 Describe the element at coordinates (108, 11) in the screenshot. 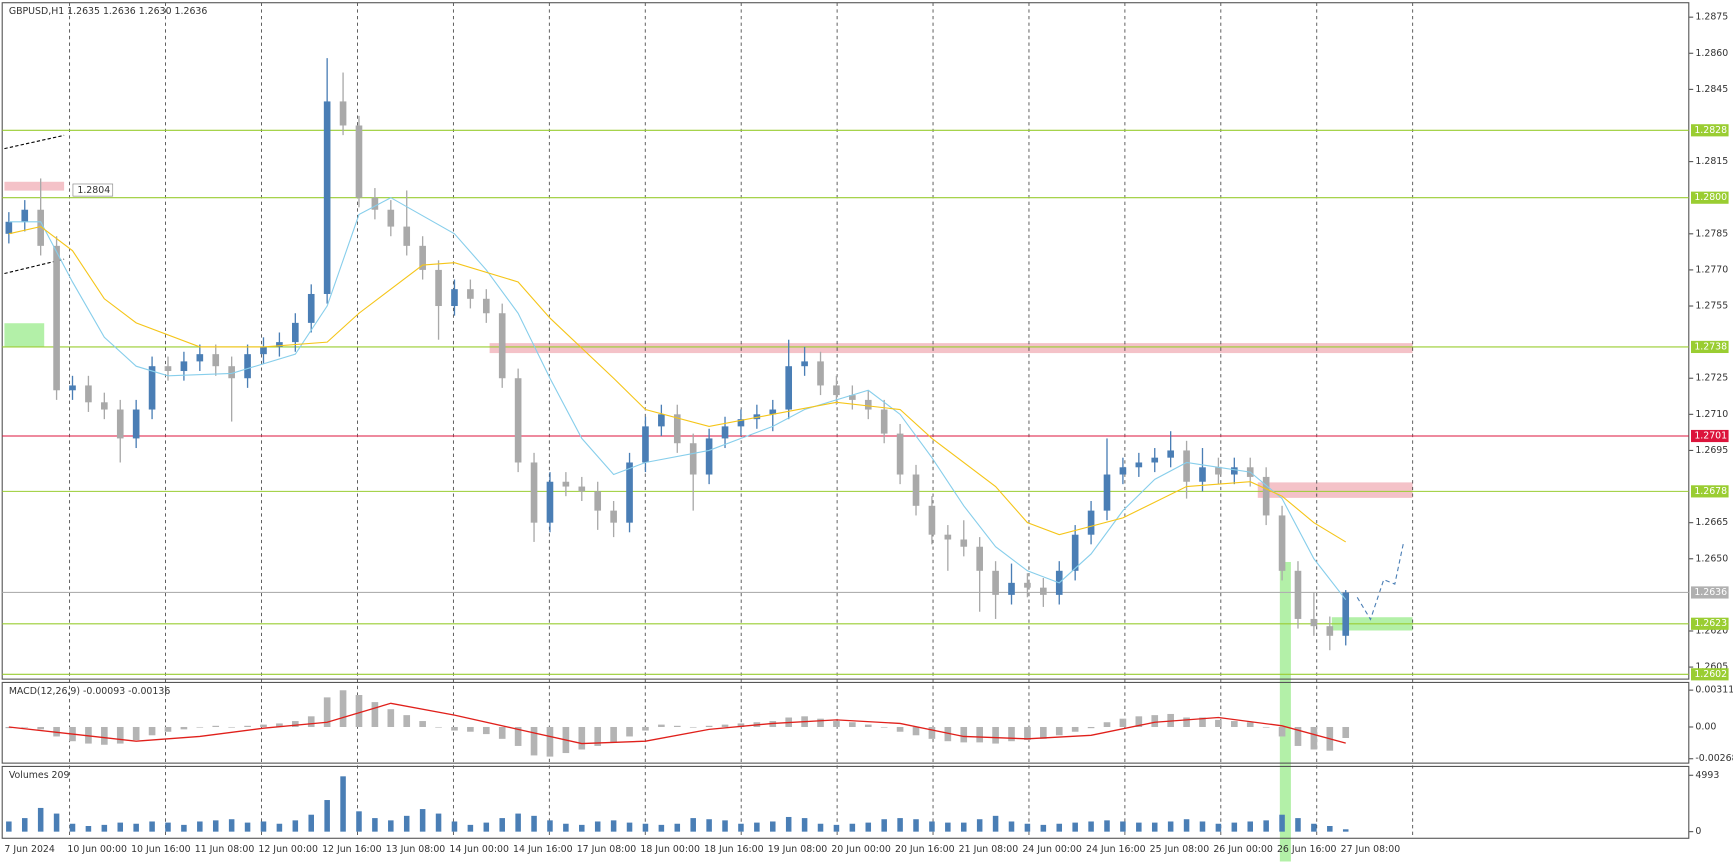

I see `chart-title: GBPUSD,H1 1.2635 1.2636 1.2630 1.2636` at that location.